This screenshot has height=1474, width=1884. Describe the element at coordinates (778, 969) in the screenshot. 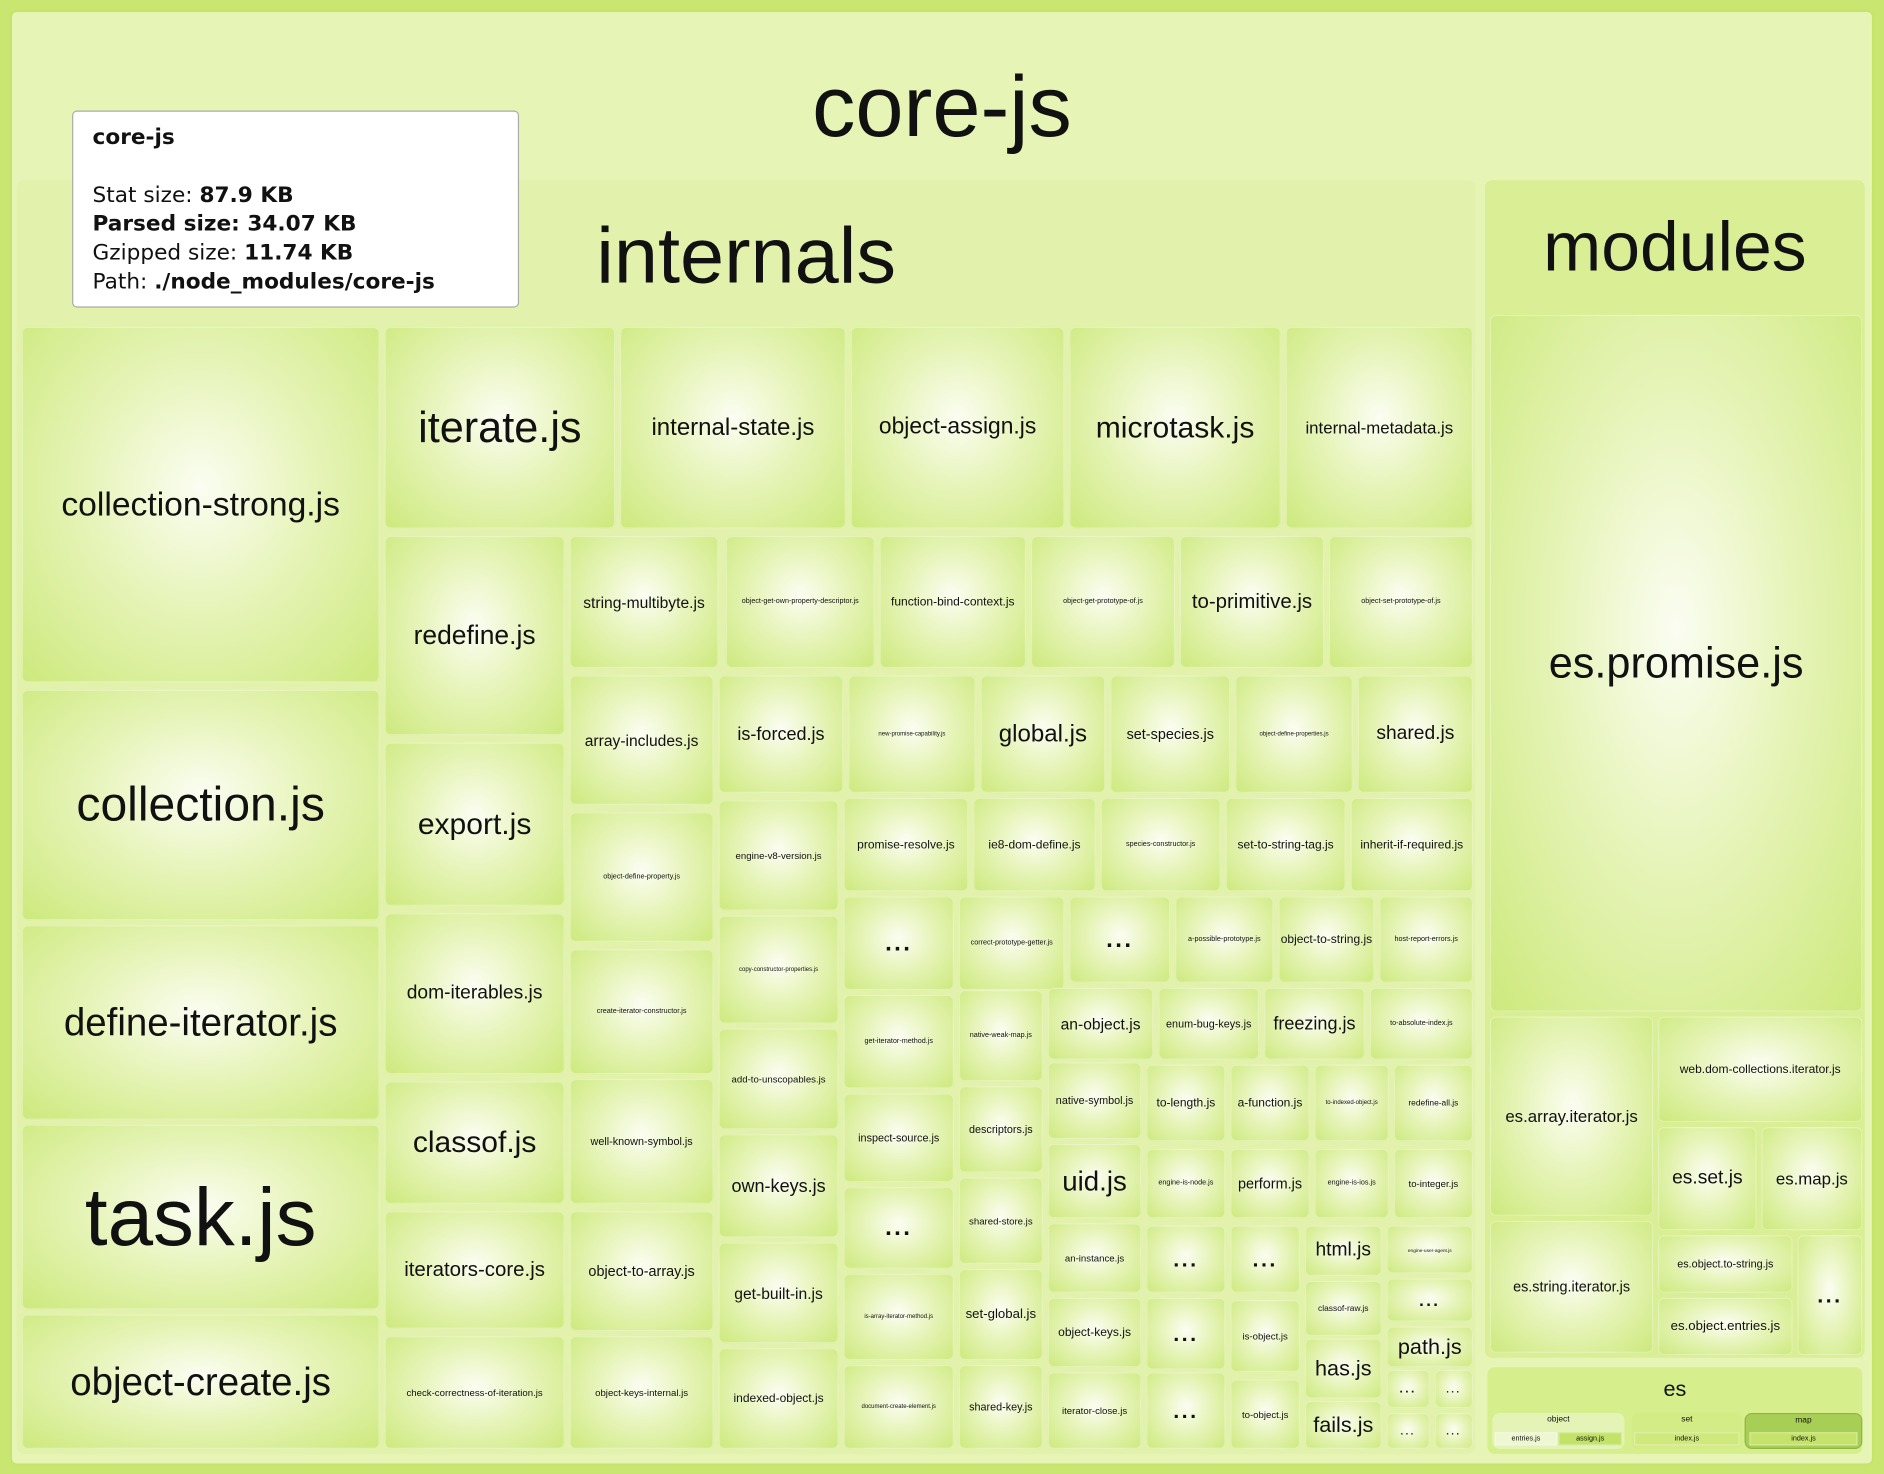

I see `file-tile: copy-constructor-properties.js` at that location.